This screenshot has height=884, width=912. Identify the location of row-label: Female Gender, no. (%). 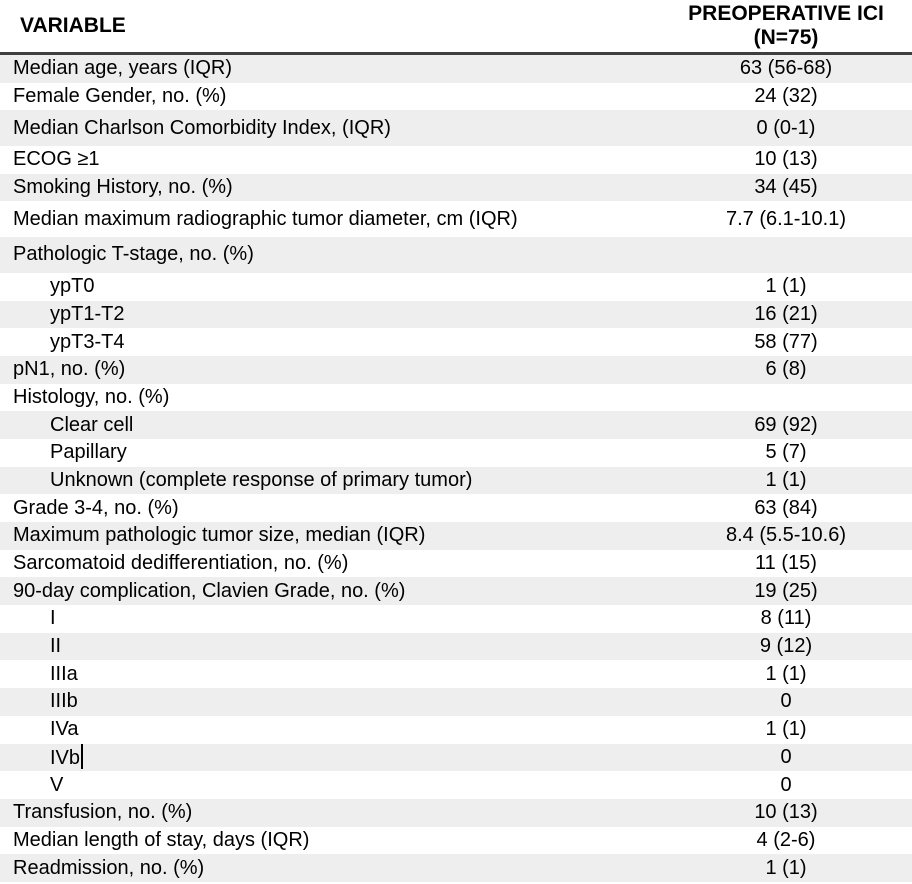
(120, 96).